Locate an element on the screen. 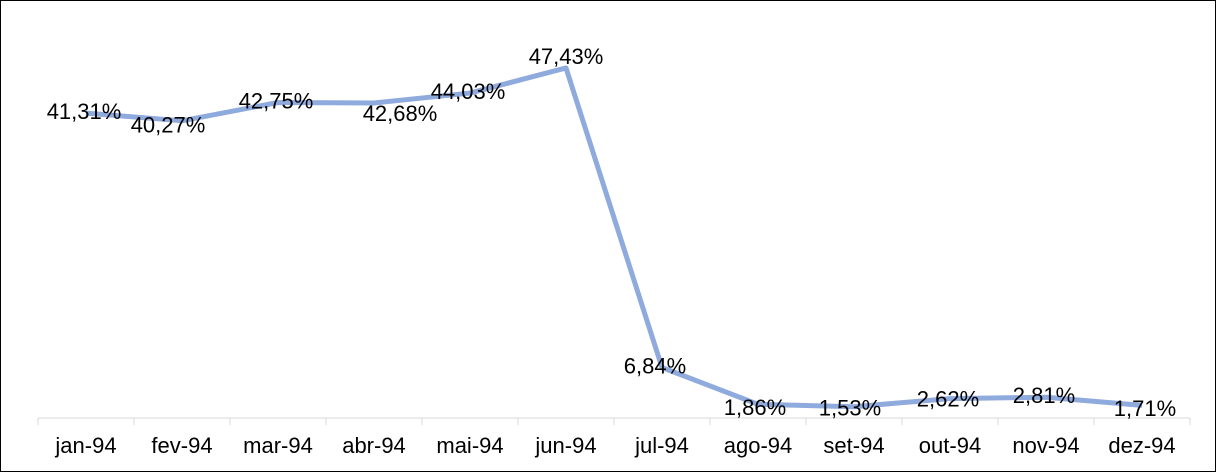 This screenshot has width=1216, height=472. x-tick-label: jun-94 is located at coordinates (565, 445).